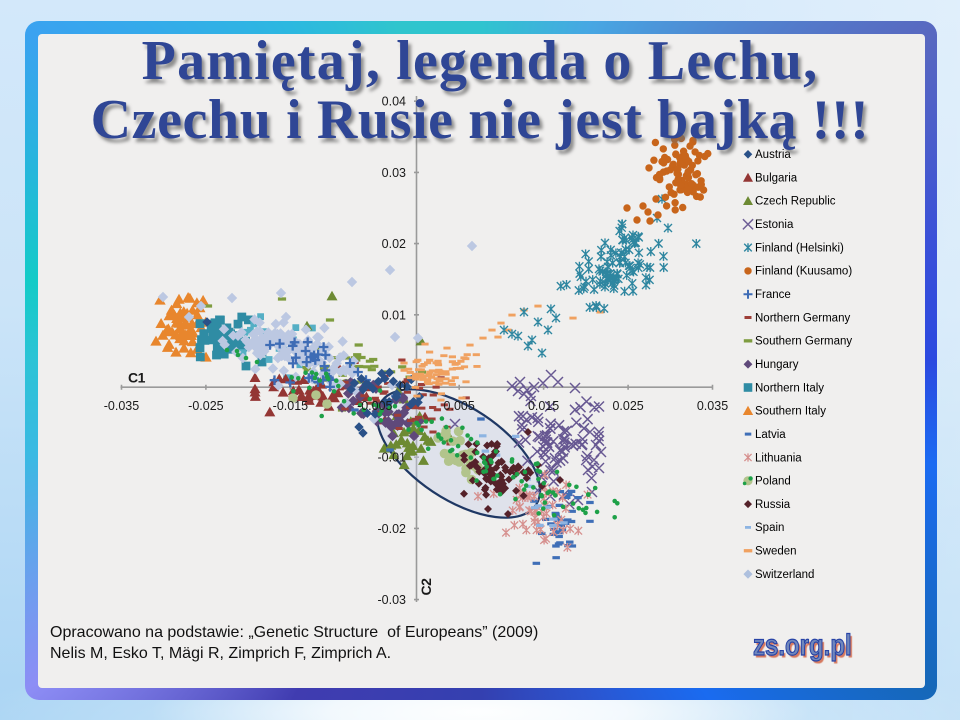 The height and width of the screenshot is (720, 960). Describe the element at coordinates (394, 315) in the screenshot. I see `svg-text: 0.01` at that location.